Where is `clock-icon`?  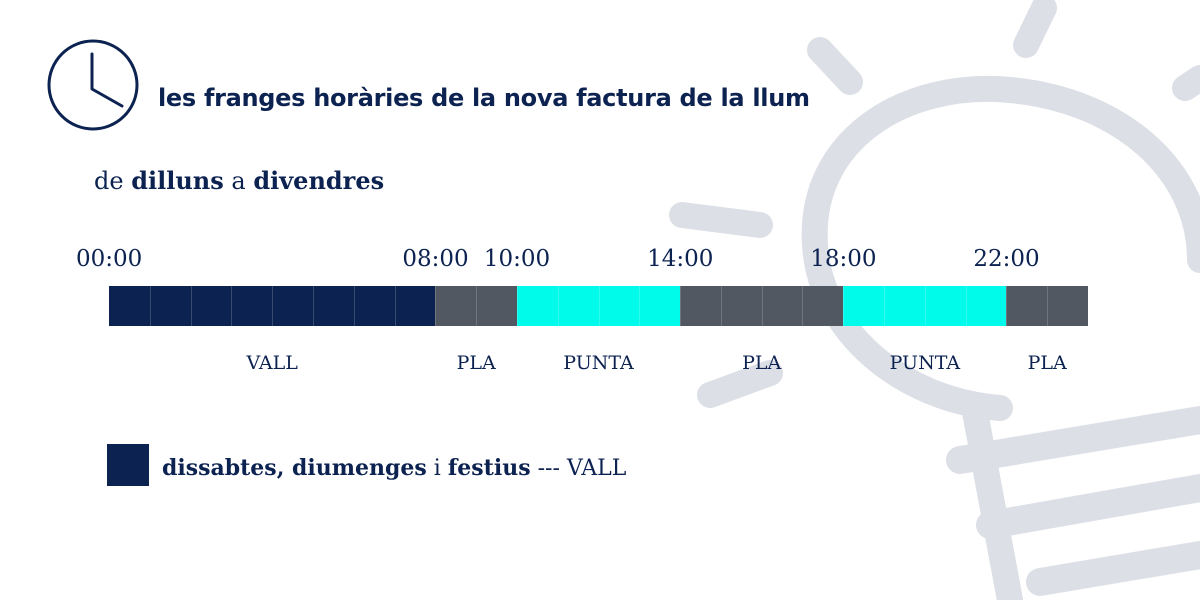
clock-icon is located at coordinates (93, 85).